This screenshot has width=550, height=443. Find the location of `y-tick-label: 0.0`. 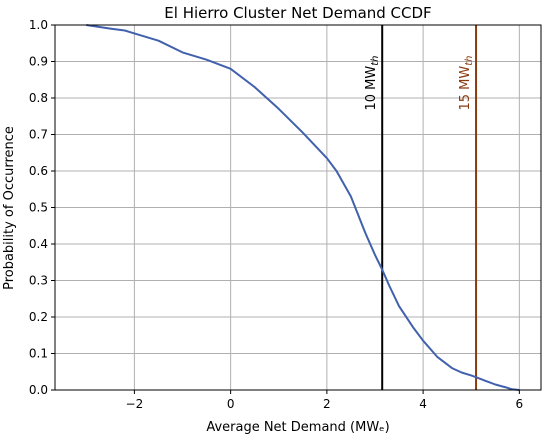

y-tick-label: 0.0 is located at coordinates (38, 390).